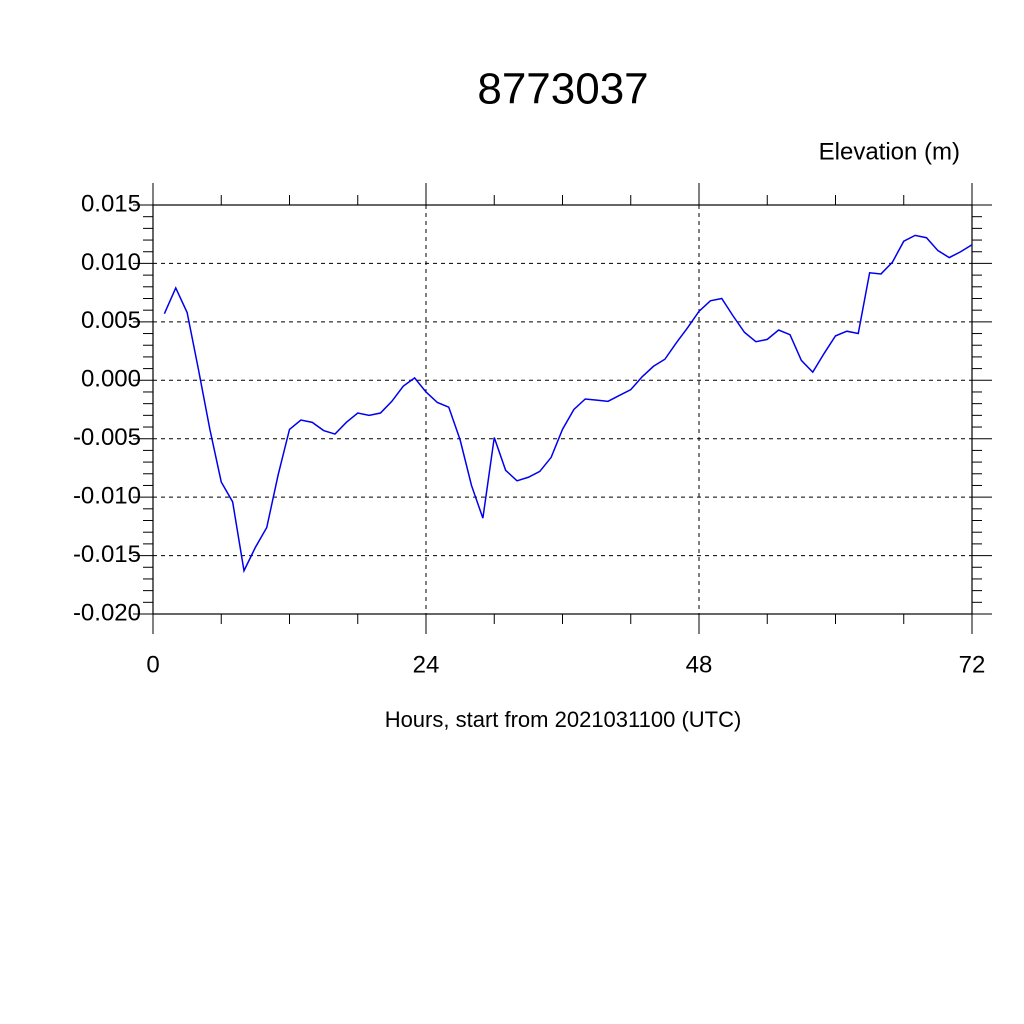 The width and height of the screenshot is (1024, 1024). Describe the element at coordinates (111, 379) in the screenshot. I see `y-tick-label: 0.000` at that location.